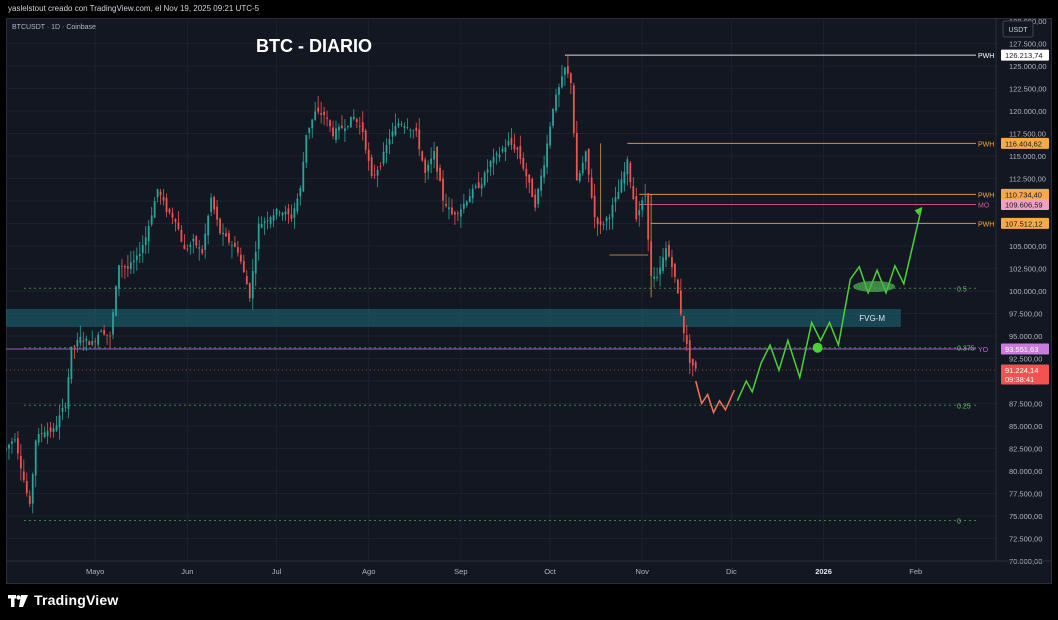 This screenshot has height=620, width=1058. Describe the element at coordinates (1025, 494) in the screenshot. I see `price-tick-label: 77.500,00` at that location.